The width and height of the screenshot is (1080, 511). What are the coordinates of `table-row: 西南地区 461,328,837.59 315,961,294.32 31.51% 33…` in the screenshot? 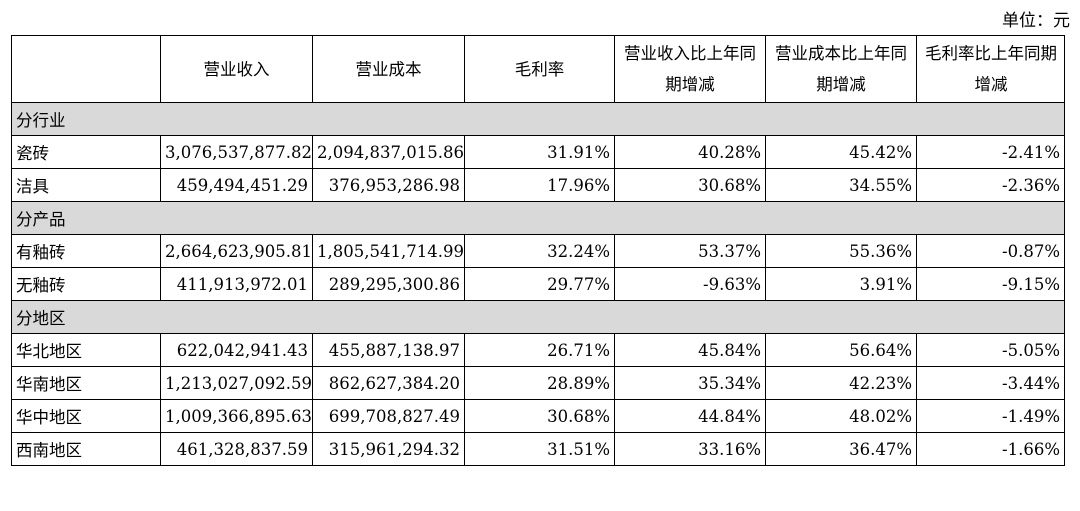 It's located at (538, 449).